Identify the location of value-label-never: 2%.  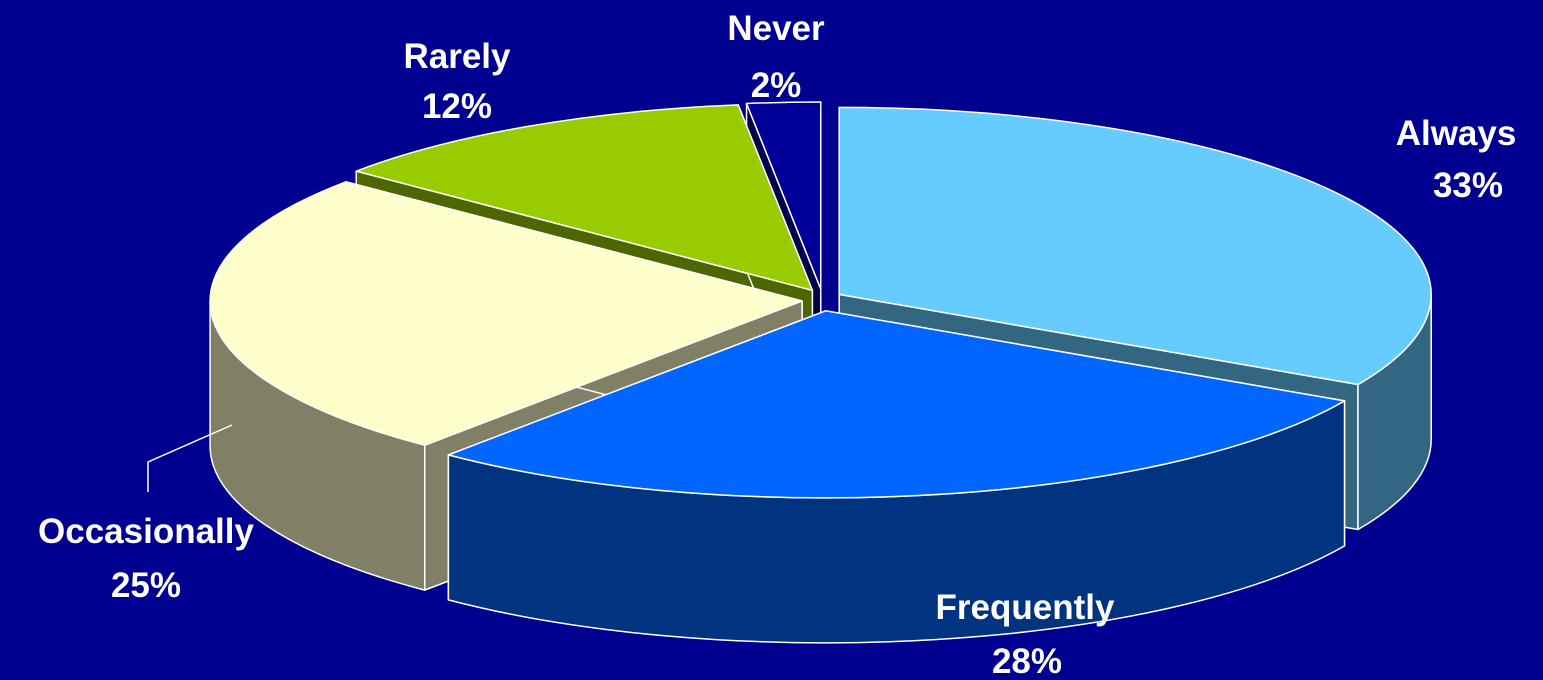
(776, 85).